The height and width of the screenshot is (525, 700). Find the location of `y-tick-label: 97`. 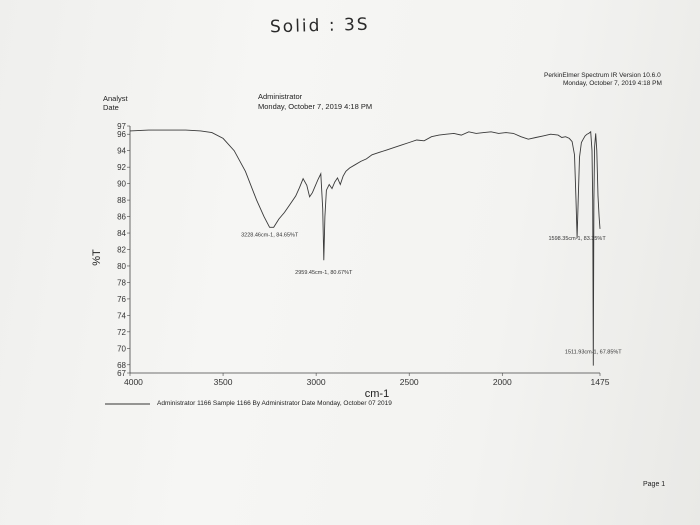

y-tick-label: 97 is located at coordinates (121, 126).